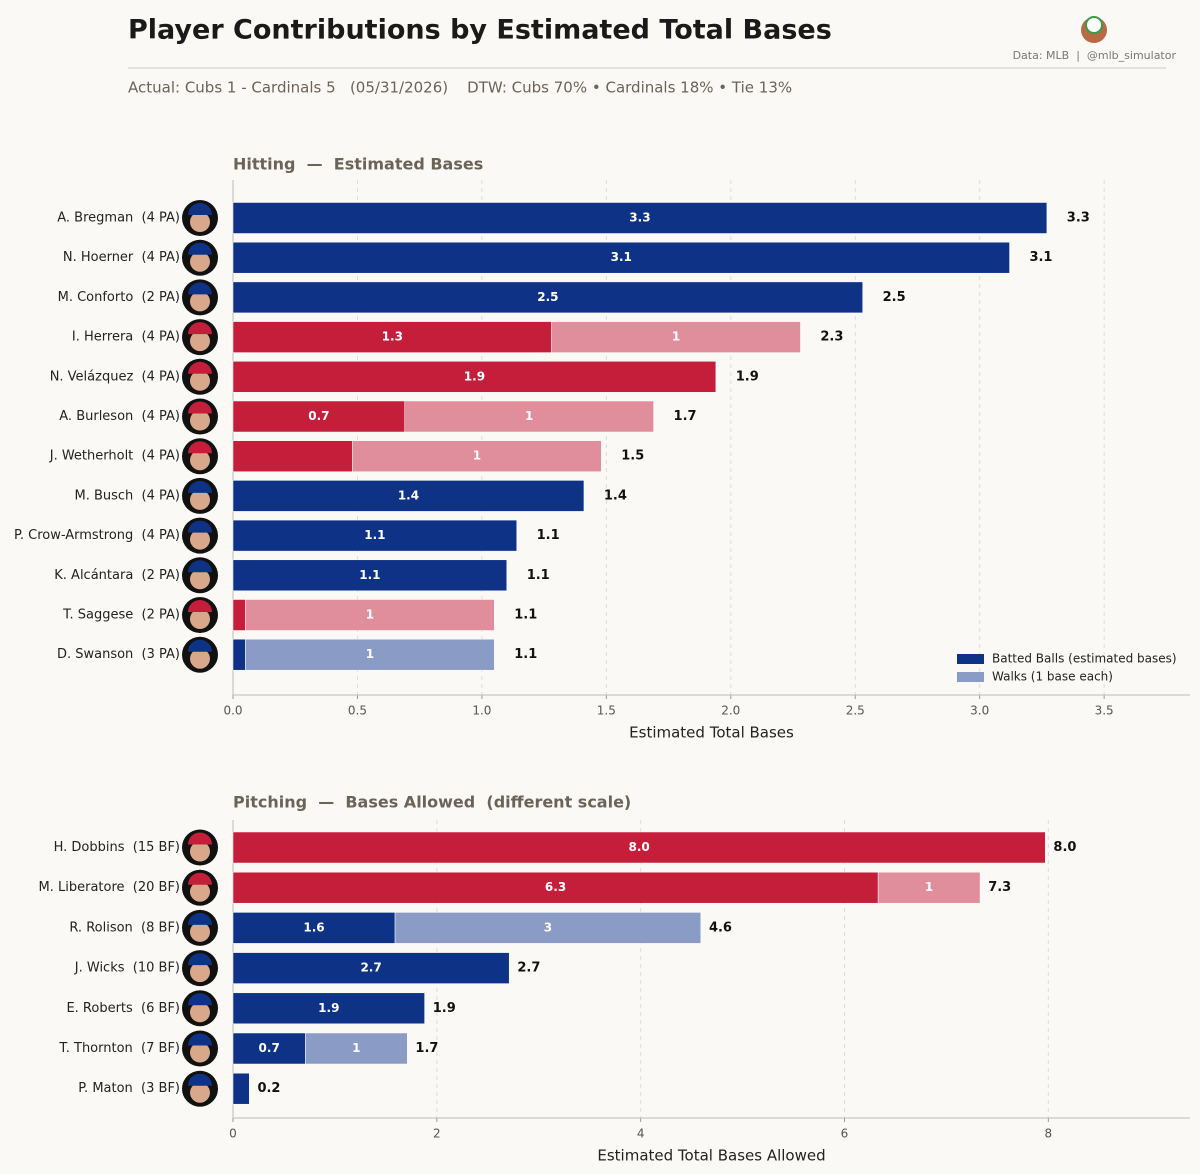 This screenshot has height=1174, width=1200. What do you see at coordinates (845, 1134) in the screenshot?
I see `x-tick-label: 6` at bounding box center [845, 1134].